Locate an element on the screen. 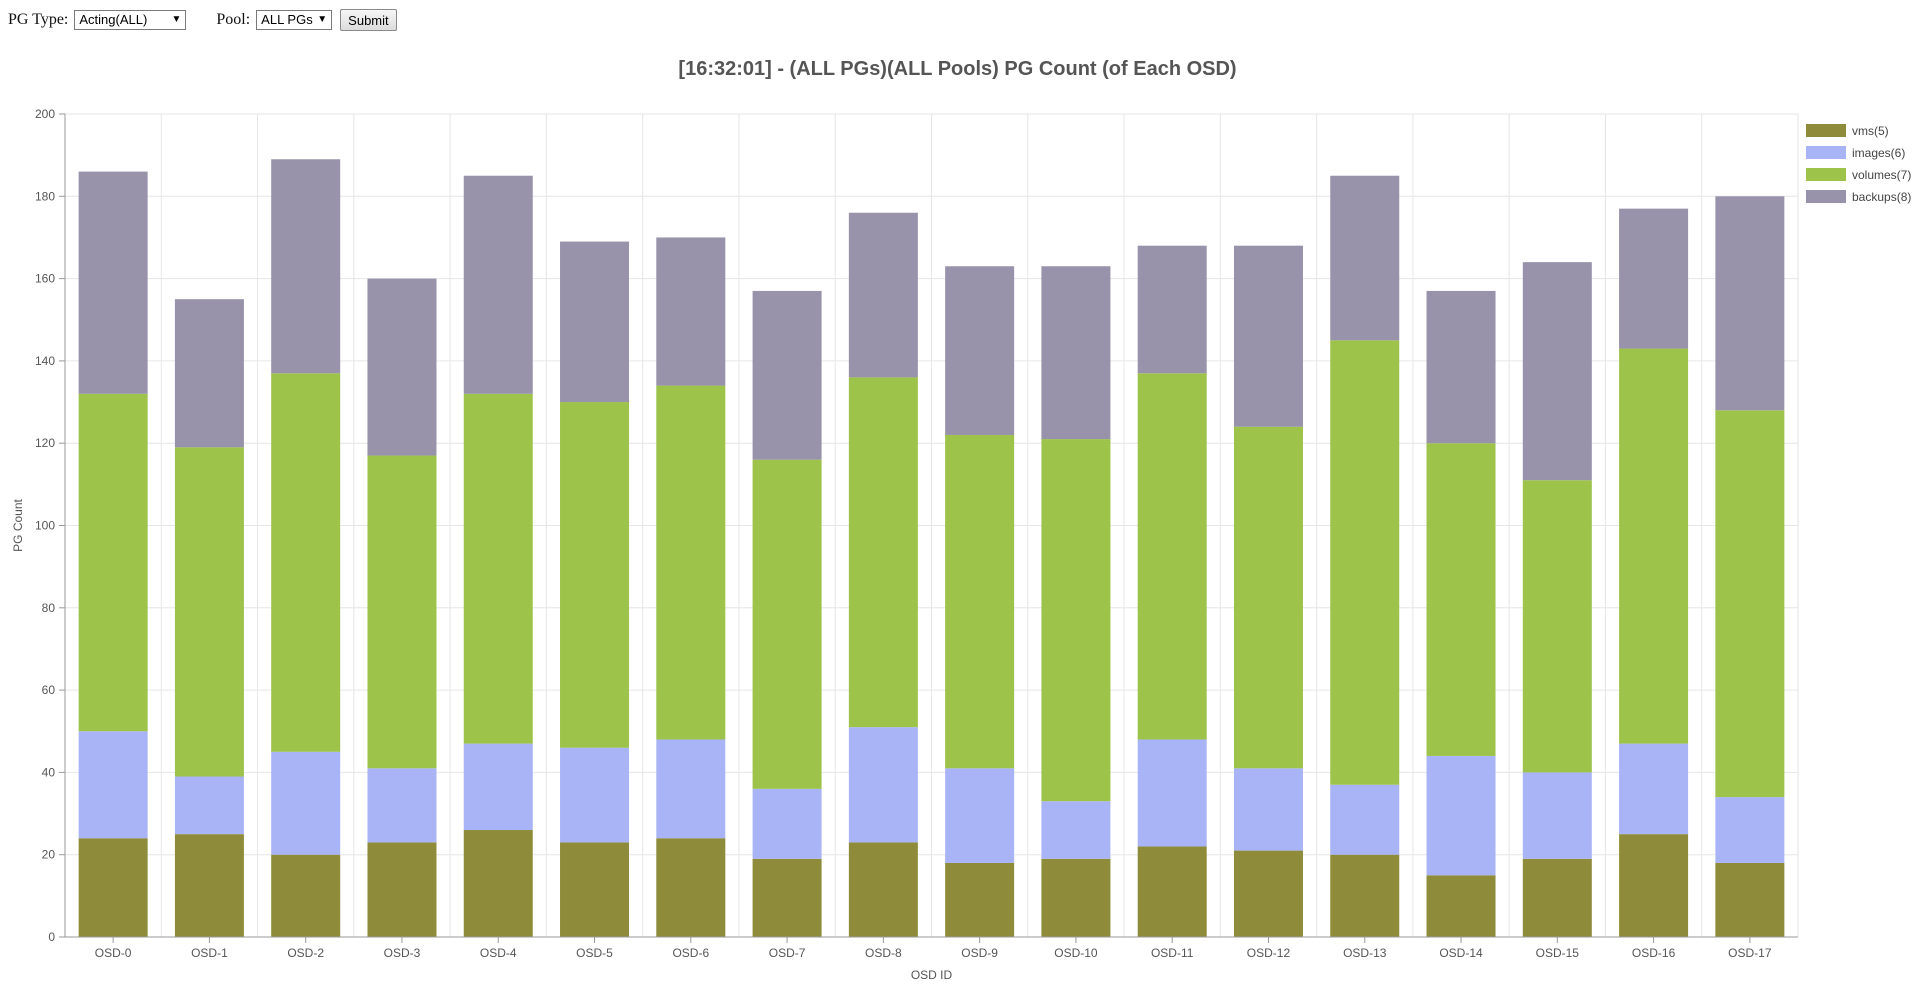  y-tick-label: 80 is located at coordinates (49, 608).